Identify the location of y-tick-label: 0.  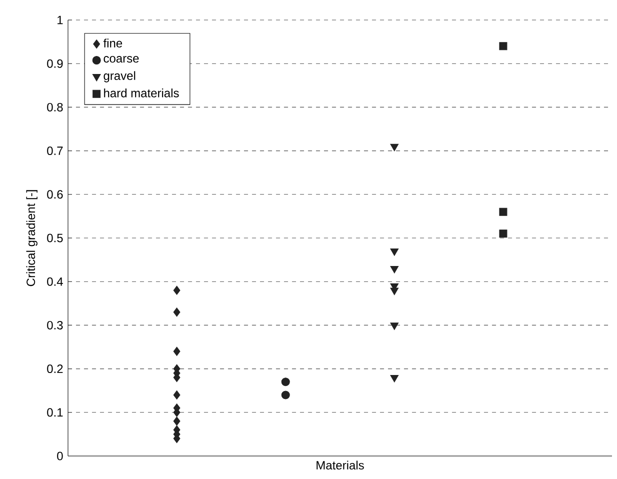
(60, 456).